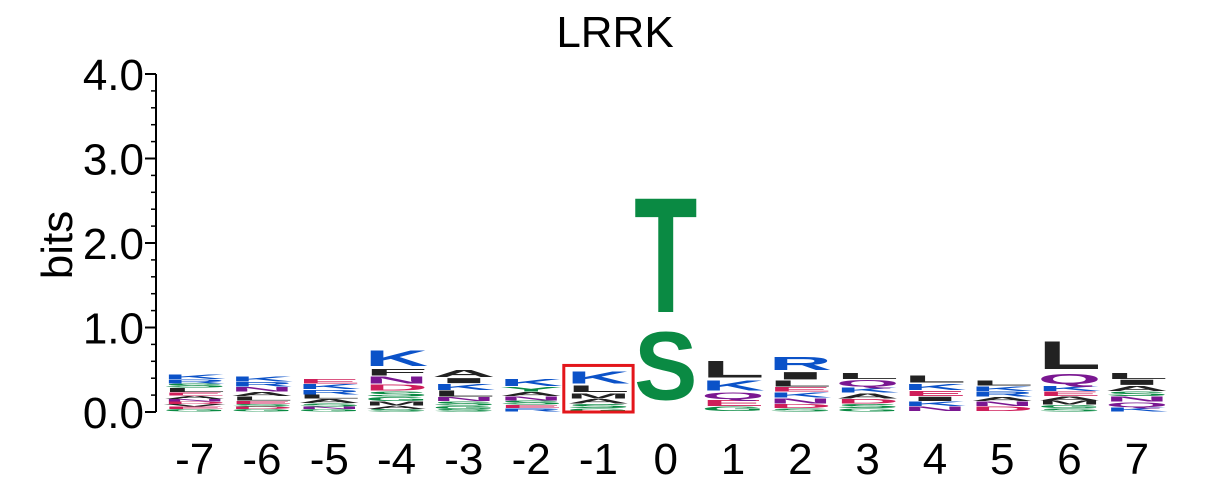  Describe the element at coordinates (800, 459) in the screenshot. I see `x-tick-label: 2` at that location.